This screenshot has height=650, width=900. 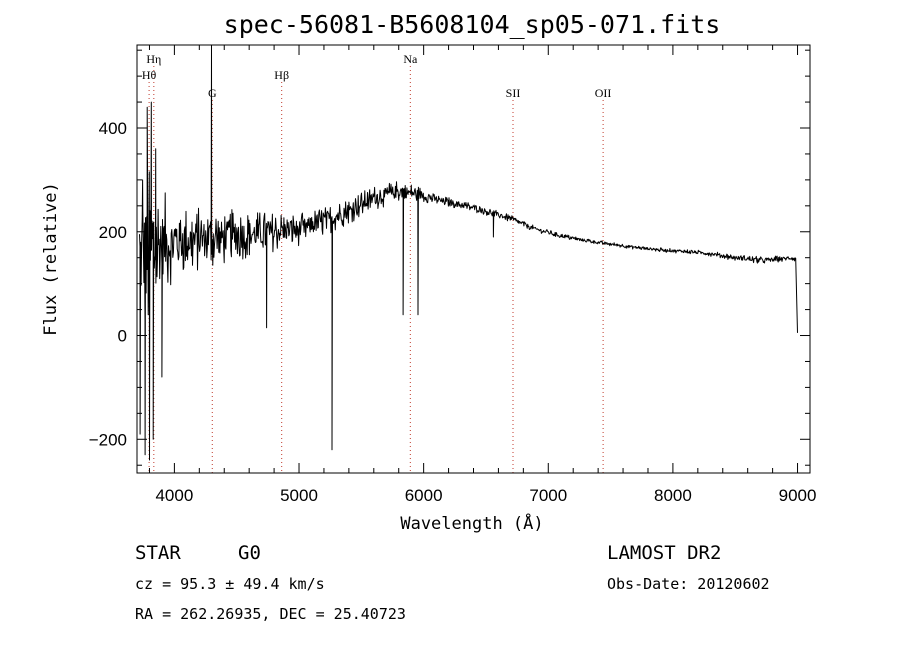 What do you see at coordinates (158, 553) in the screenshot?
I see `object-class: STAR` at bounding box center [158, 553].